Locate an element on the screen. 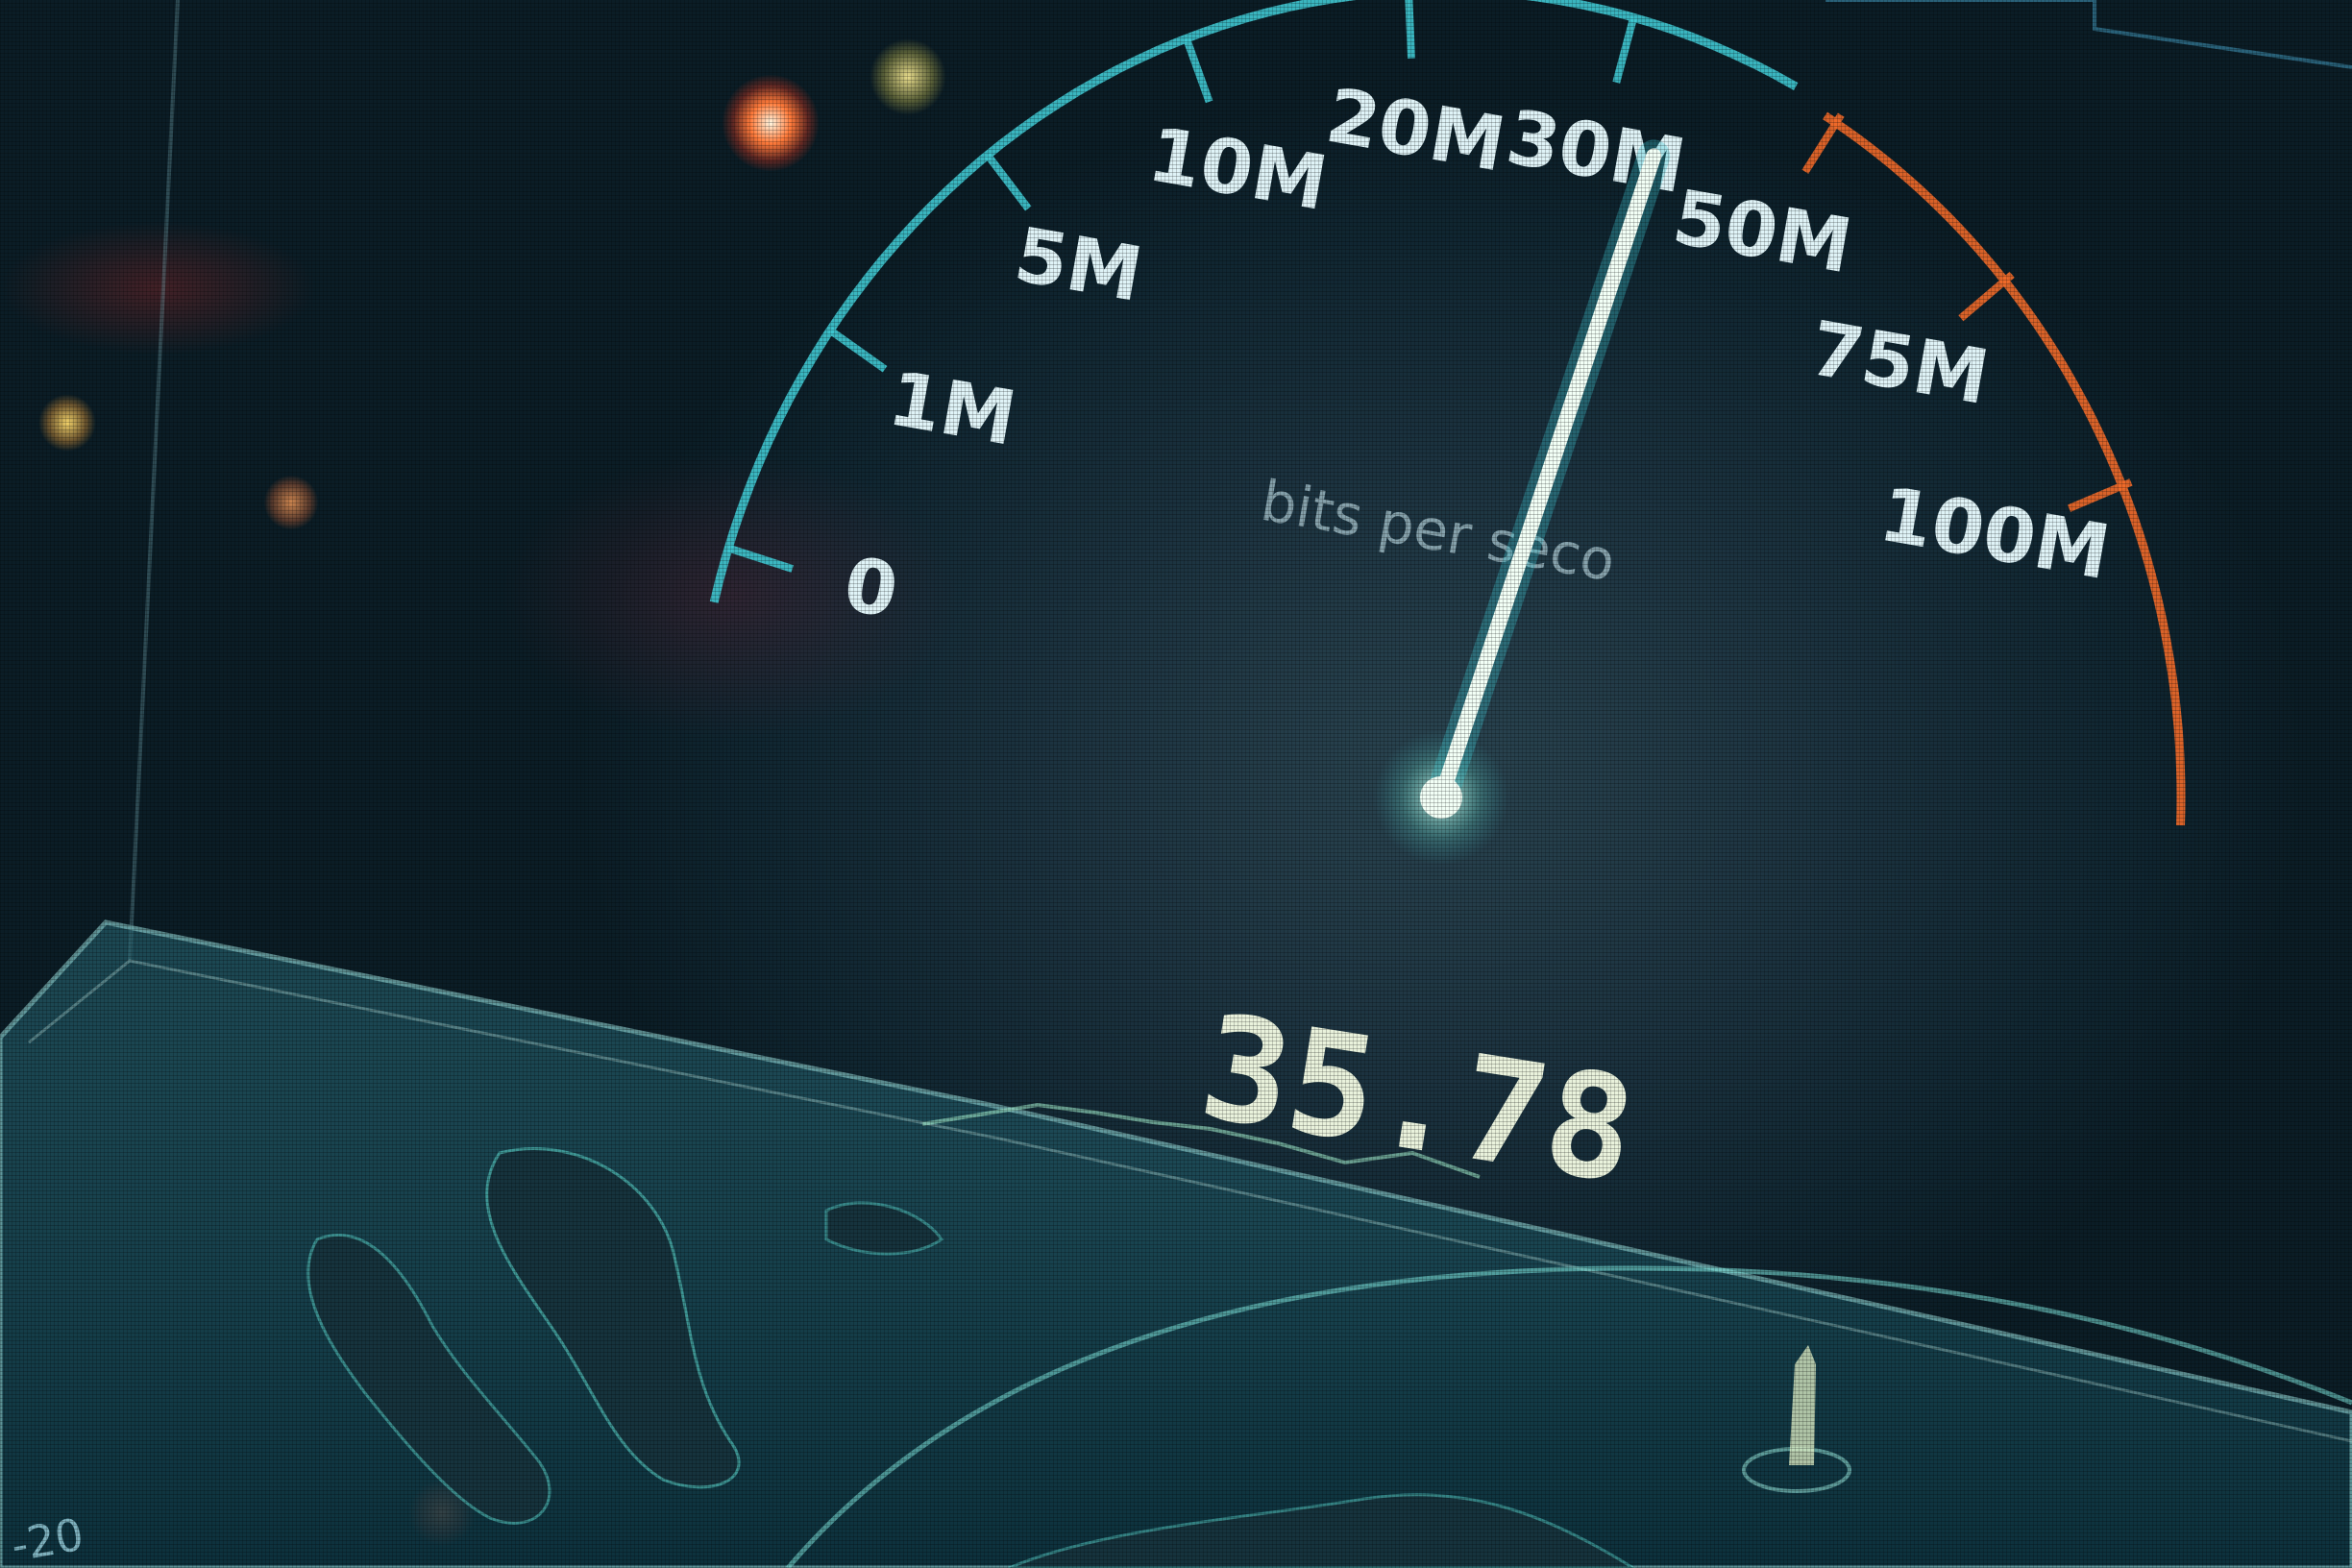 The image size is (2352, 1568). tick-label: 20M is located at coordinates (1415, 131).